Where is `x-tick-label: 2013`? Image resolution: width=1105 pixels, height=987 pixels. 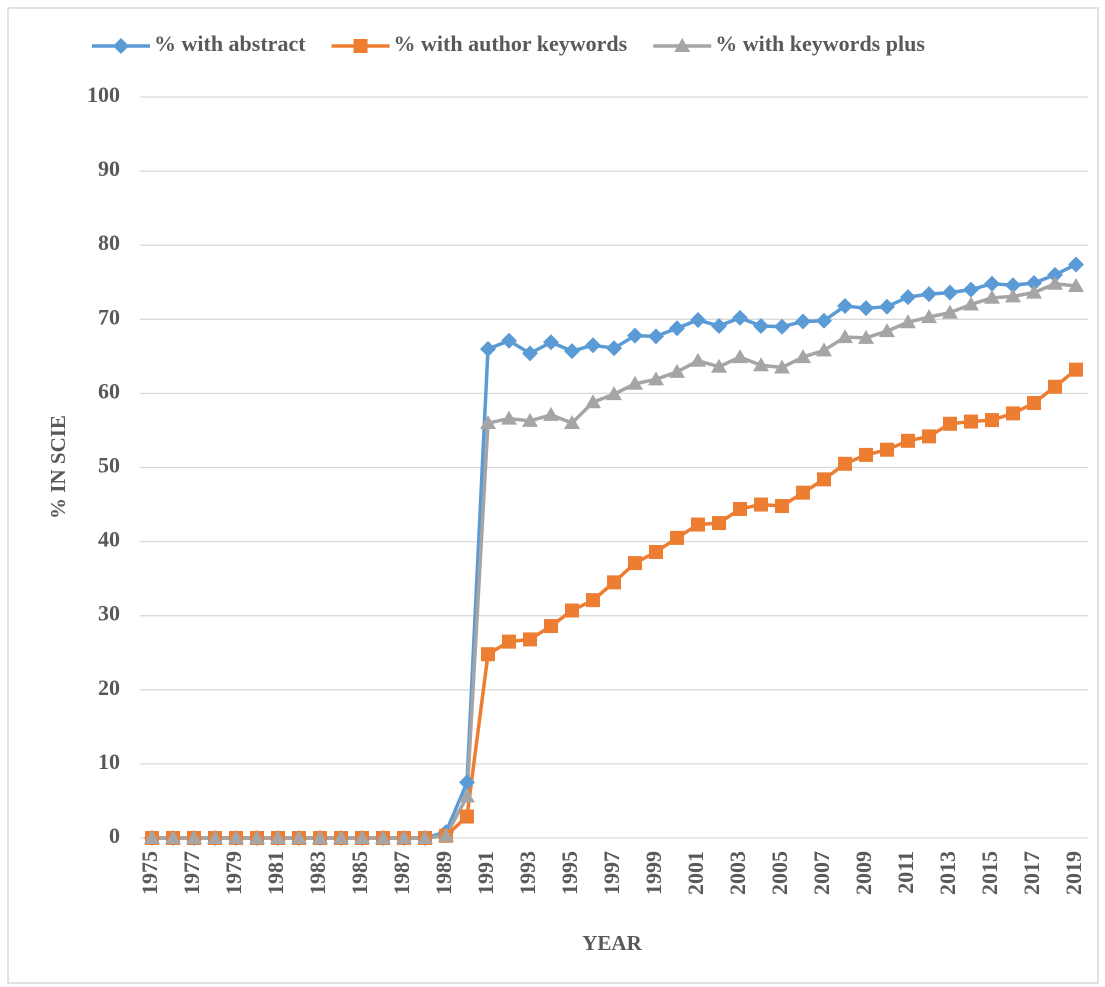
x-tick-label: 2013 is located at coordinates (947, 873).